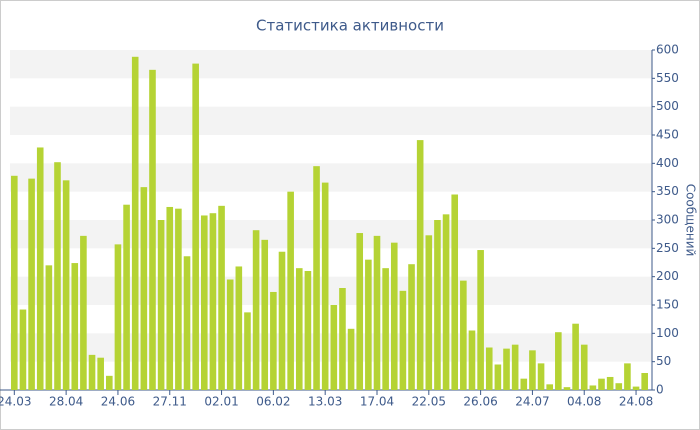 Image resolution: width=700 pixels, height=430 pixels. I want to click on x-tick-label: 27.11, so click(170, 402).